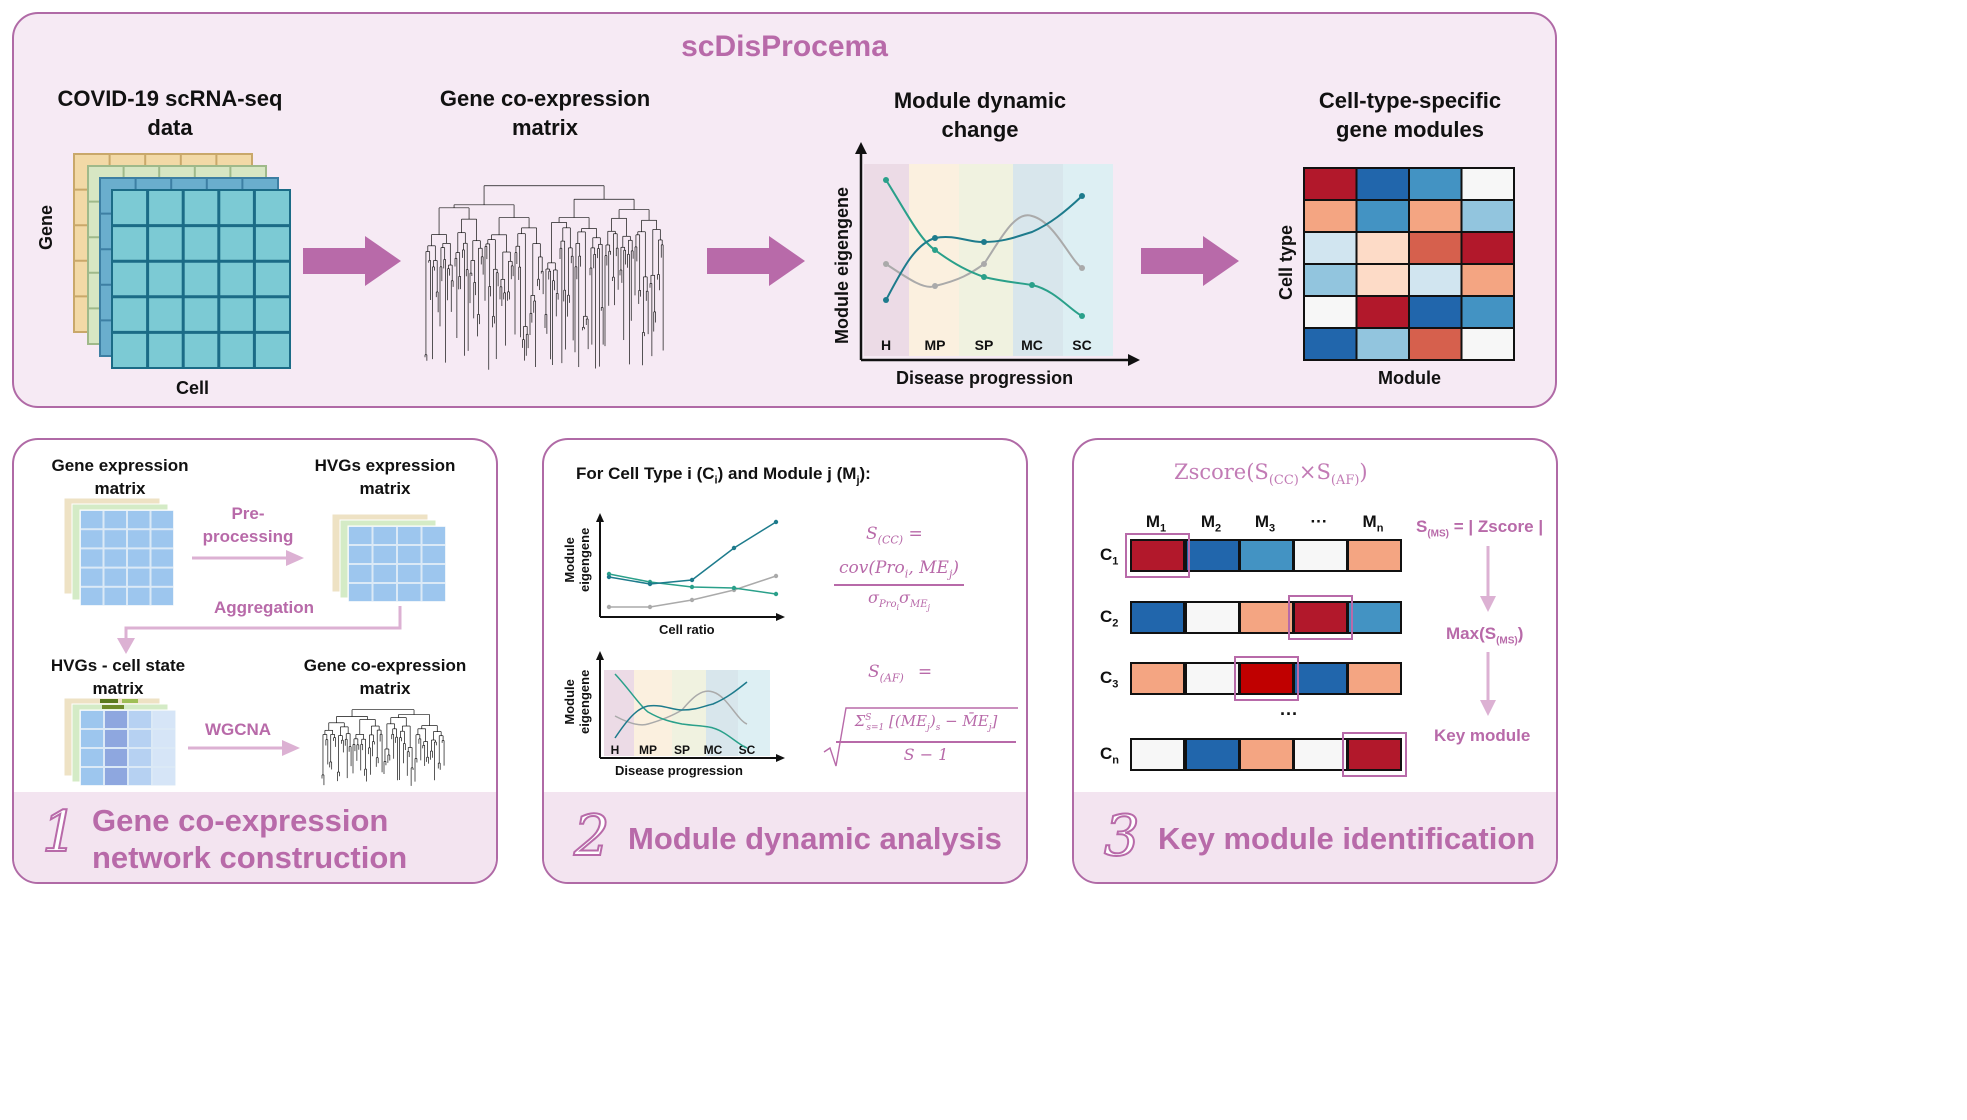 This screenshot has width=1967, height=1120. I want to click on wgcna-label: WGCNA, so click(238, 729).